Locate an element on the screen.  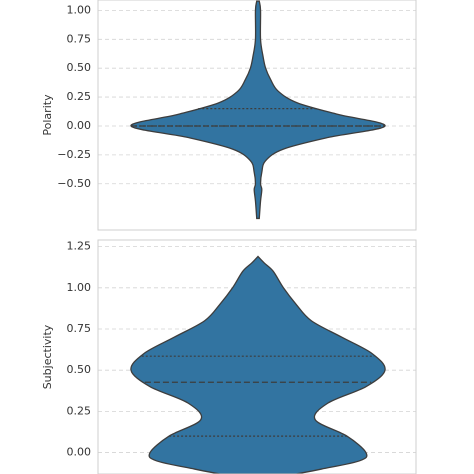
y-tick-label: −0.25 is located at coordinates (74, 154).